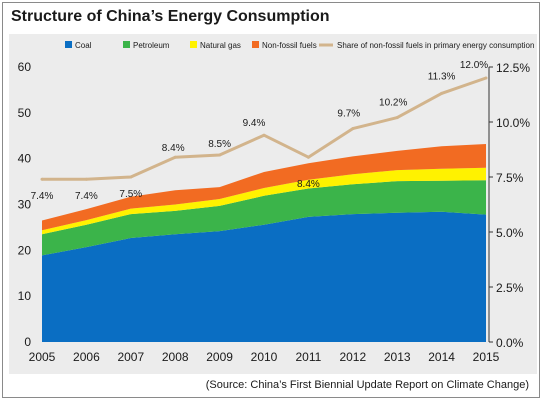 This screenshot has height=402, width=544. Describe the element at coordinates (486, 357) in the screenshot. I see `x-tick-label: 2015` at that location.